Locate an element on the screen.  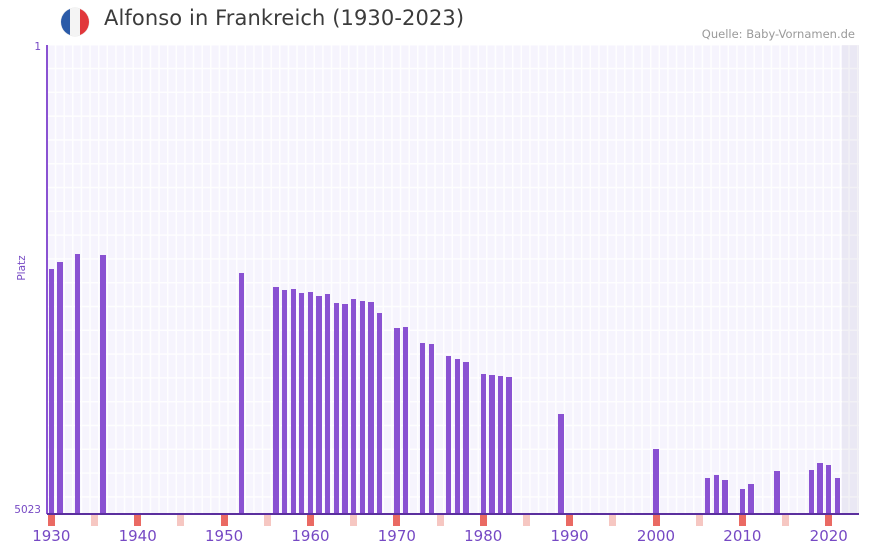
bar-2007 is located at coordinates (716, 494).